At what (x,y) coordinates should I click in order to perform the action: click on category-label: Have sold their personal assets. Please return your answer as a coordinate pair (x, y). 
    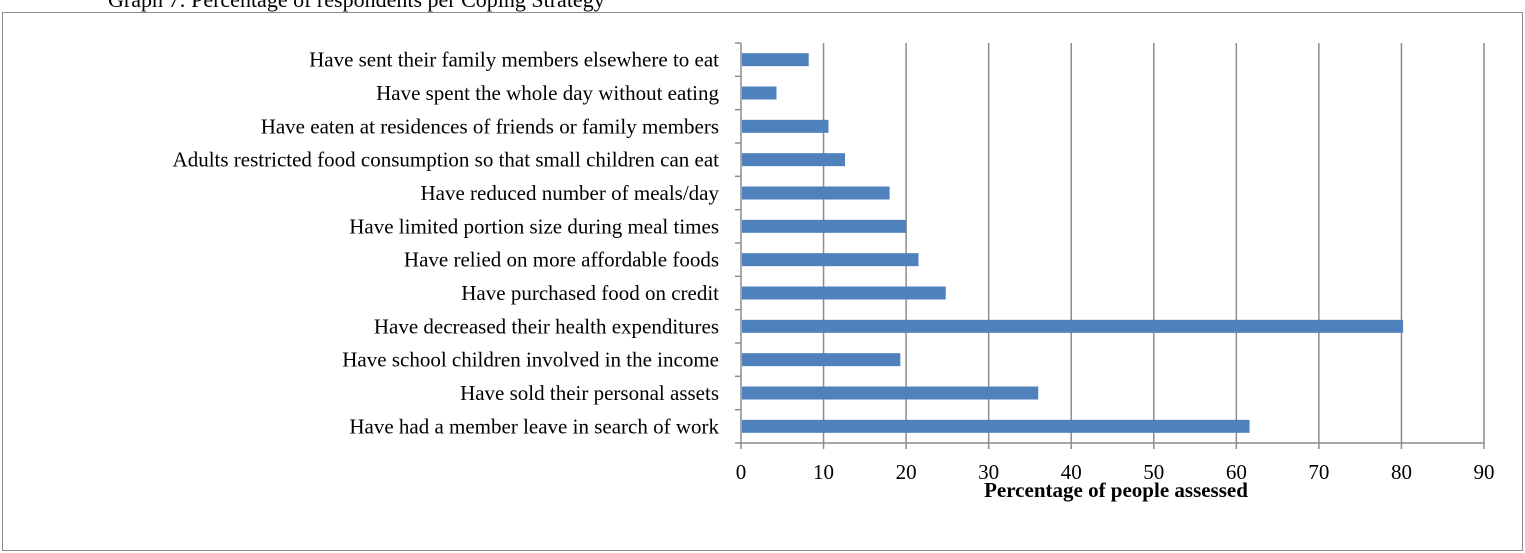
    Looking at the image, I should click on (589, 393).